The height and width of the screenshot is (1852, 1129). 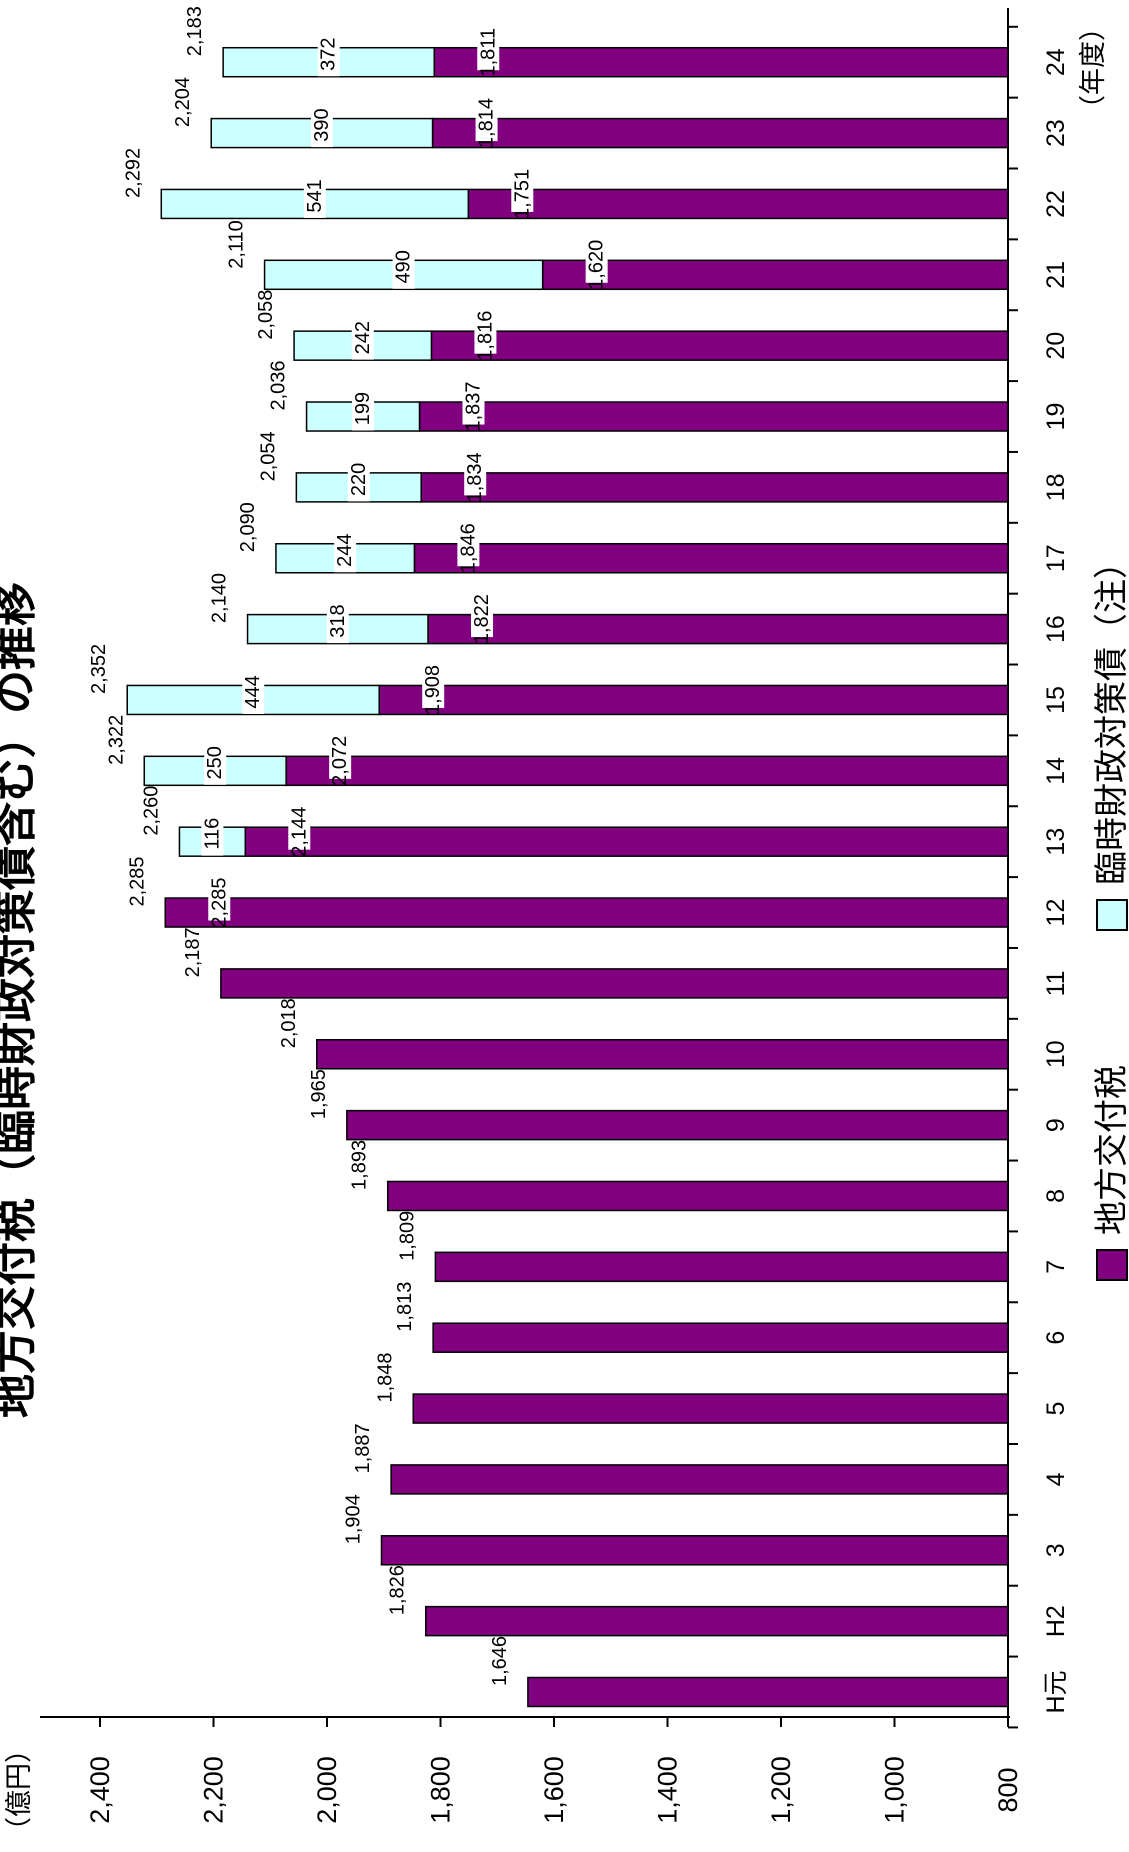 I want to click on total-label: 1,646, so click(x=500, y=1661).